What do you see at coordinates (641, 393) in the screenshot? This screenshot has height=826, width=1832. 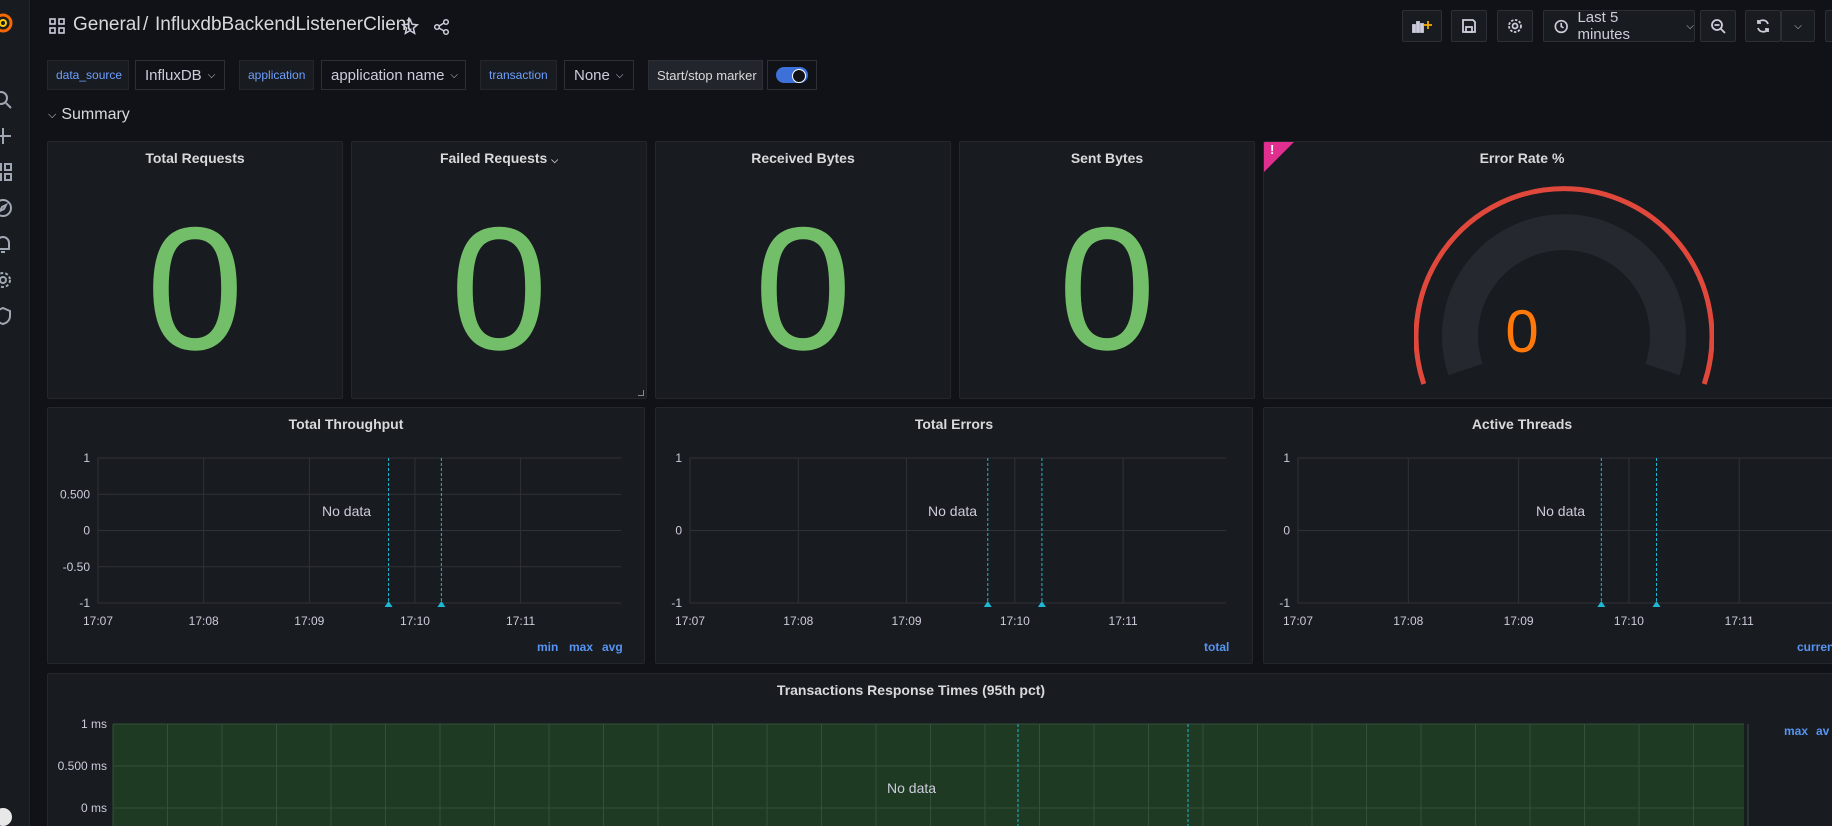 I see `resize-handle` at bounding box center [641, 393].